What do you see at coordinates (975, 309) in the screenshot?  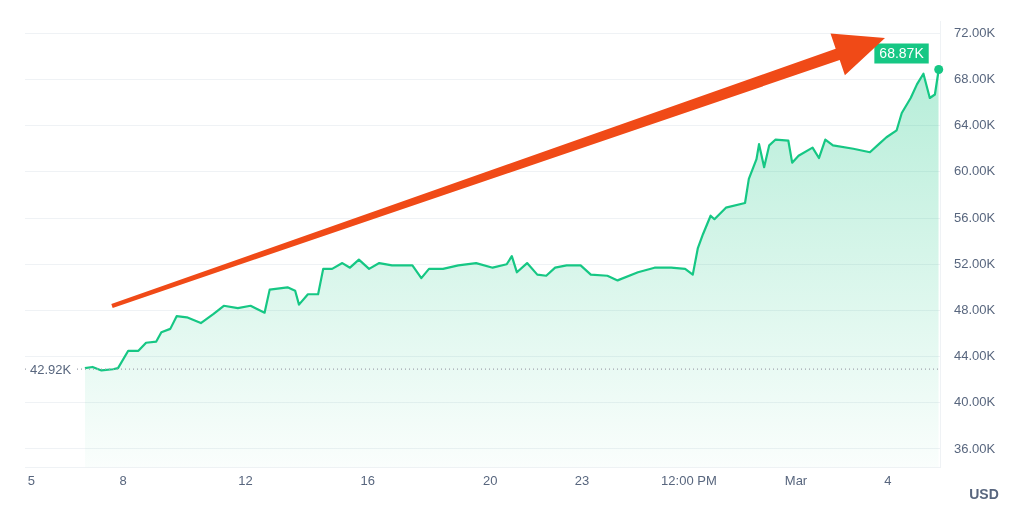 I see `y-tick-label: 48.00K` at bounding box center [975, 309].